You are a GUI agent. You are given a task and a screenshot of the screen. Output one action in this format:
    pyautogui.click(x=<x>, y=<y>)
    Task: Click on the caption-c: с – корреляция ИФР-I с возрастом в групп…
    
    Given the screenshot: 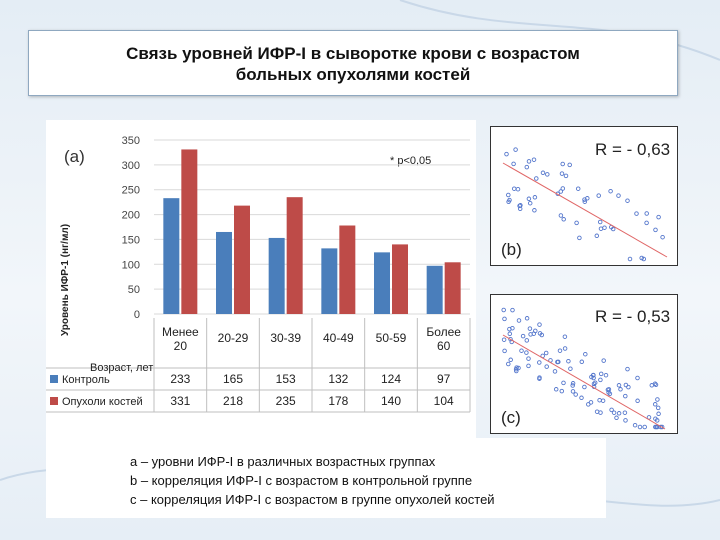 What is the action you would take?
    pyautogui.click(x=312, y=499)
    